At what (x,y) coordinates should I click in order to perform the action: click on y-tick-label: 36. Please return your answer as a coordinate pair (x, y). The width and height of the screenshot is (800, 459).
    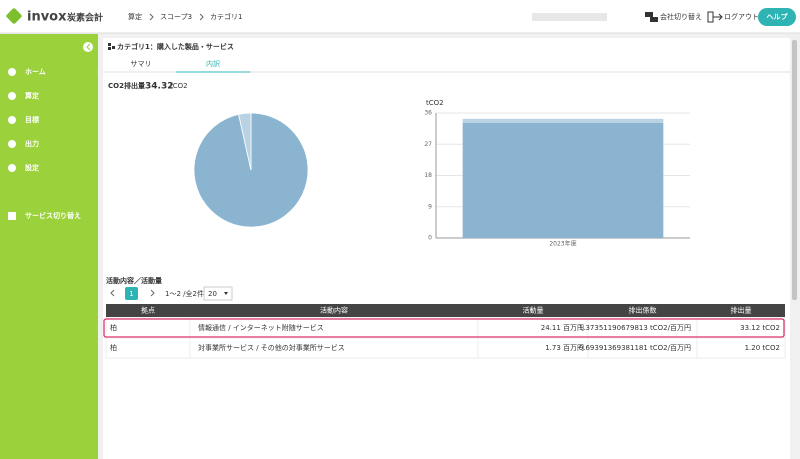
    Looking at the image, I should click on (428, 113).